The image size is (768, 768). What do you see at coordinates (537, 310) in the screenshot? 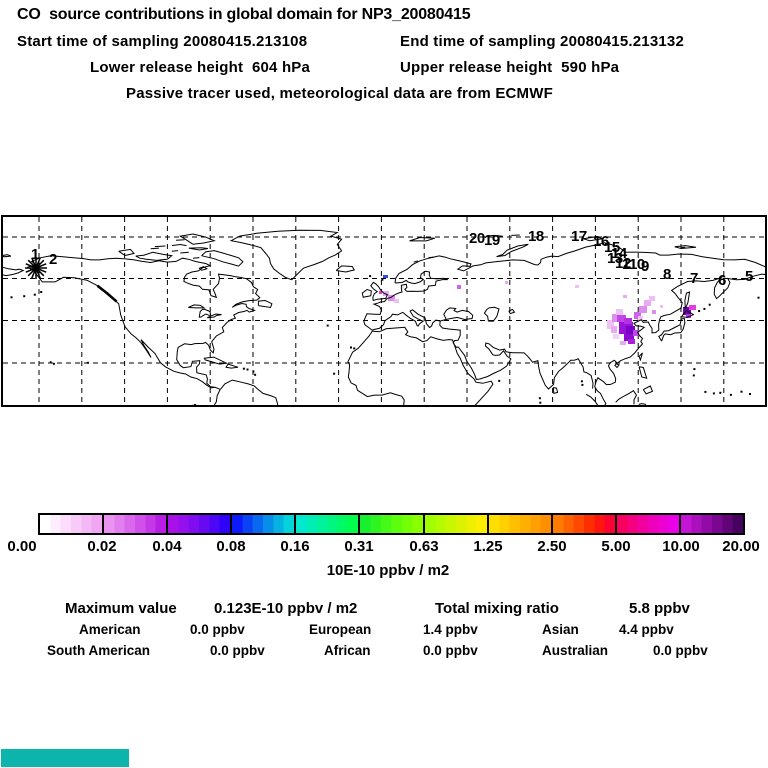
I see `source-patches` at bounding box center [537, 310].